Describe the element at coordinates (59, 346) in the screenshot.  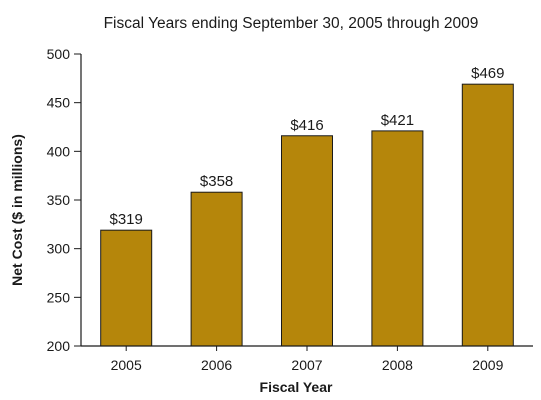
I see `y-tick-label: 200` at that location.